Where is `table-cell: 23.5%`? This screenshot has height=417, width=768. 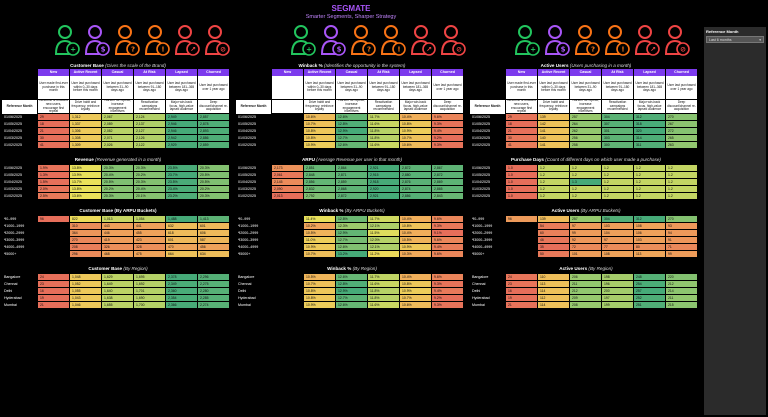 table-cell: 23.5% is located at coordinates (182, 182).